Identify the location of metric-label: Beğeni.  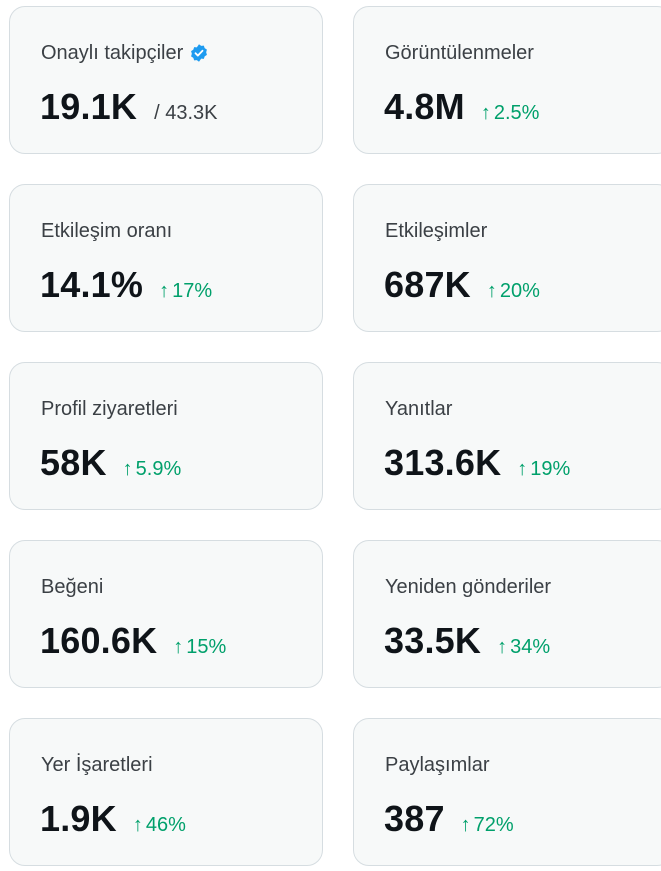
(72, 587).